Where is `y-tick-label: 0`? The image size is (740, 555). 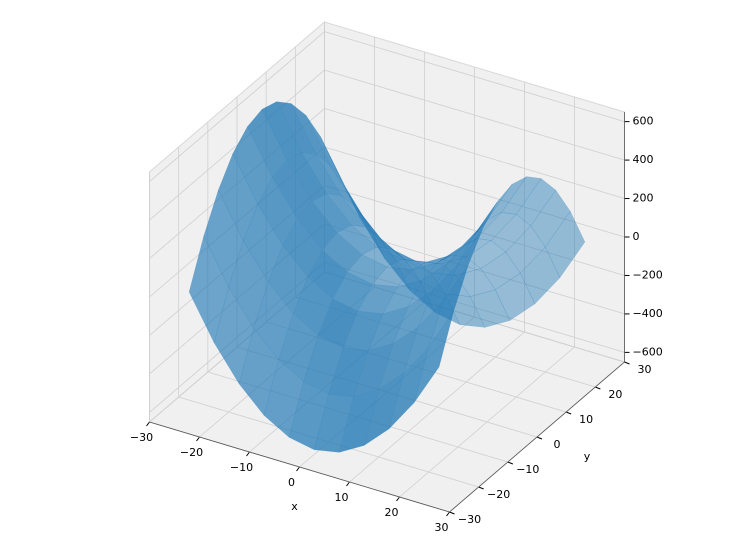
y-tick-label: 0 is located at coordinates (557, 444).